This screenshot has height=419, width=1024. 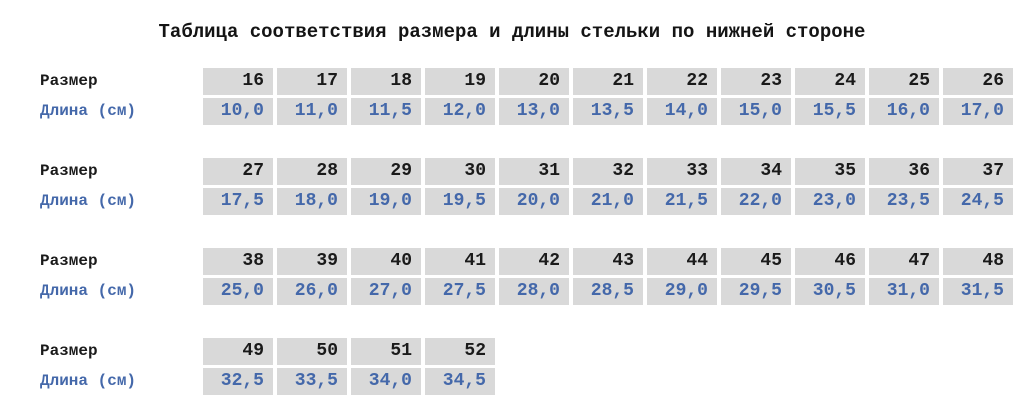 I want to click on size-row: Размер 27 28 29 30 31 32 33 34 35 36 37, so click(x=512, y=171).